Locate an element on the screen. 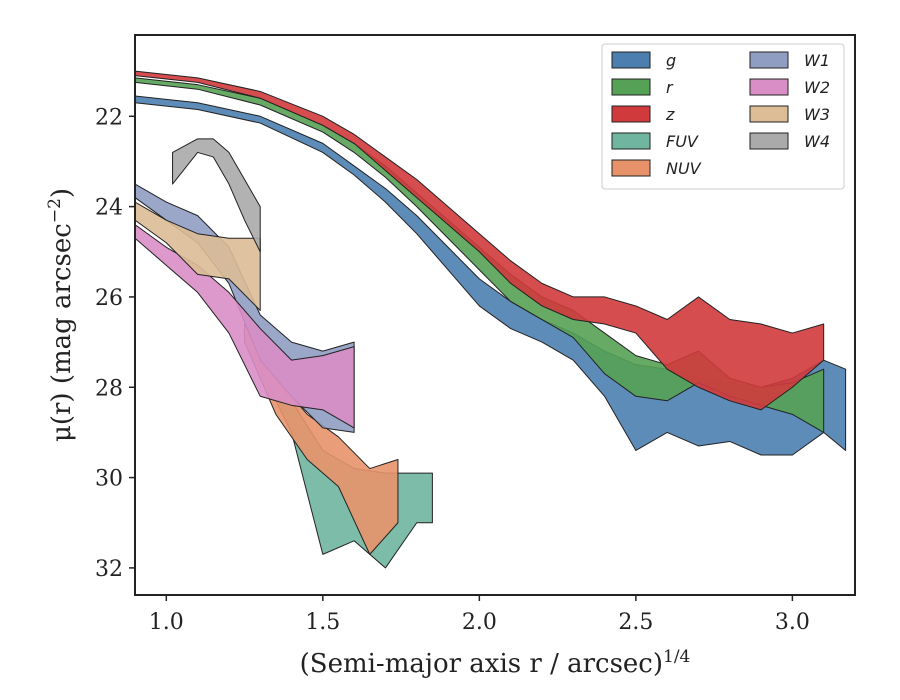  x-tick-label: 2.0 is located at coordinates (479, 622).